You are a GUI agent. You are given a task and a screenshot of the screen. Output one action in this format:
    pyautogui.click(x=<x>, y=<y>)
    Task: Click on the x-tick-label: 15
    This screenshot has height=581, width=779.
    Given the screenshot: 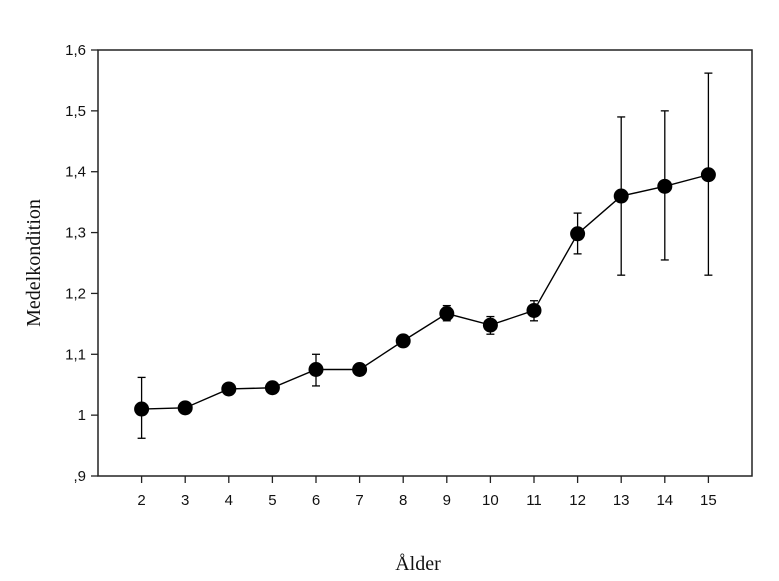 What is the action you would take?
    pyautogui.click(x=708, y=500)
    